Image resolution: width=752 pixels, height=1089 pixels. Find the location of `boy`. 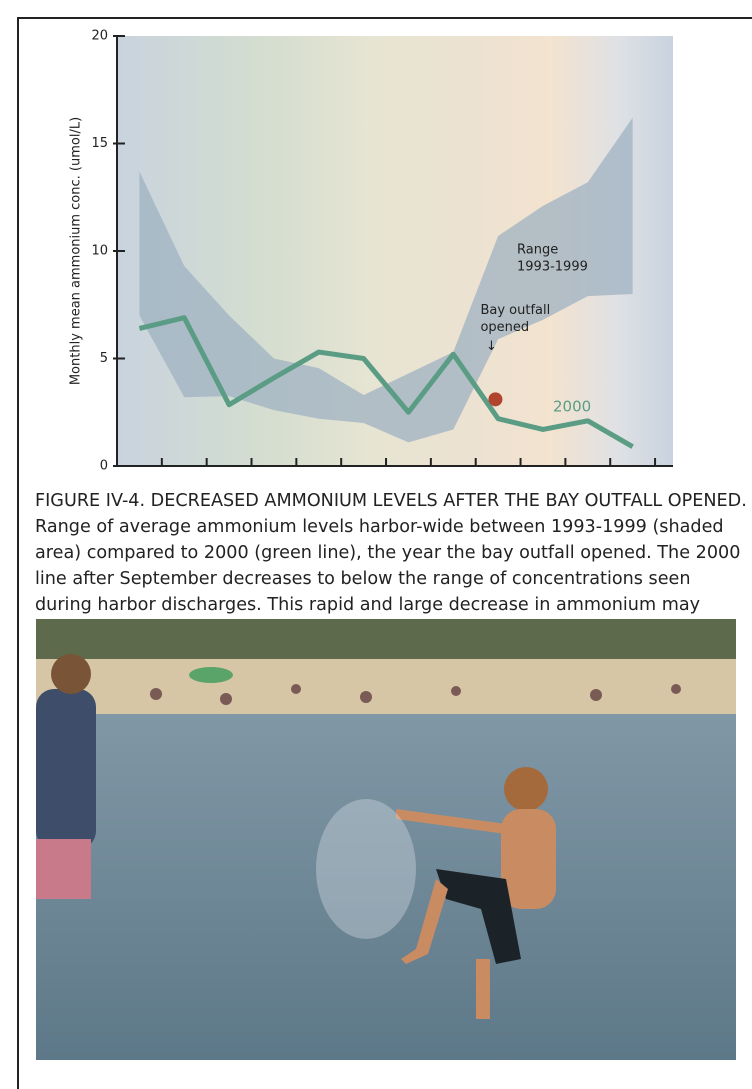

boy is located at coordinates (476, 893).